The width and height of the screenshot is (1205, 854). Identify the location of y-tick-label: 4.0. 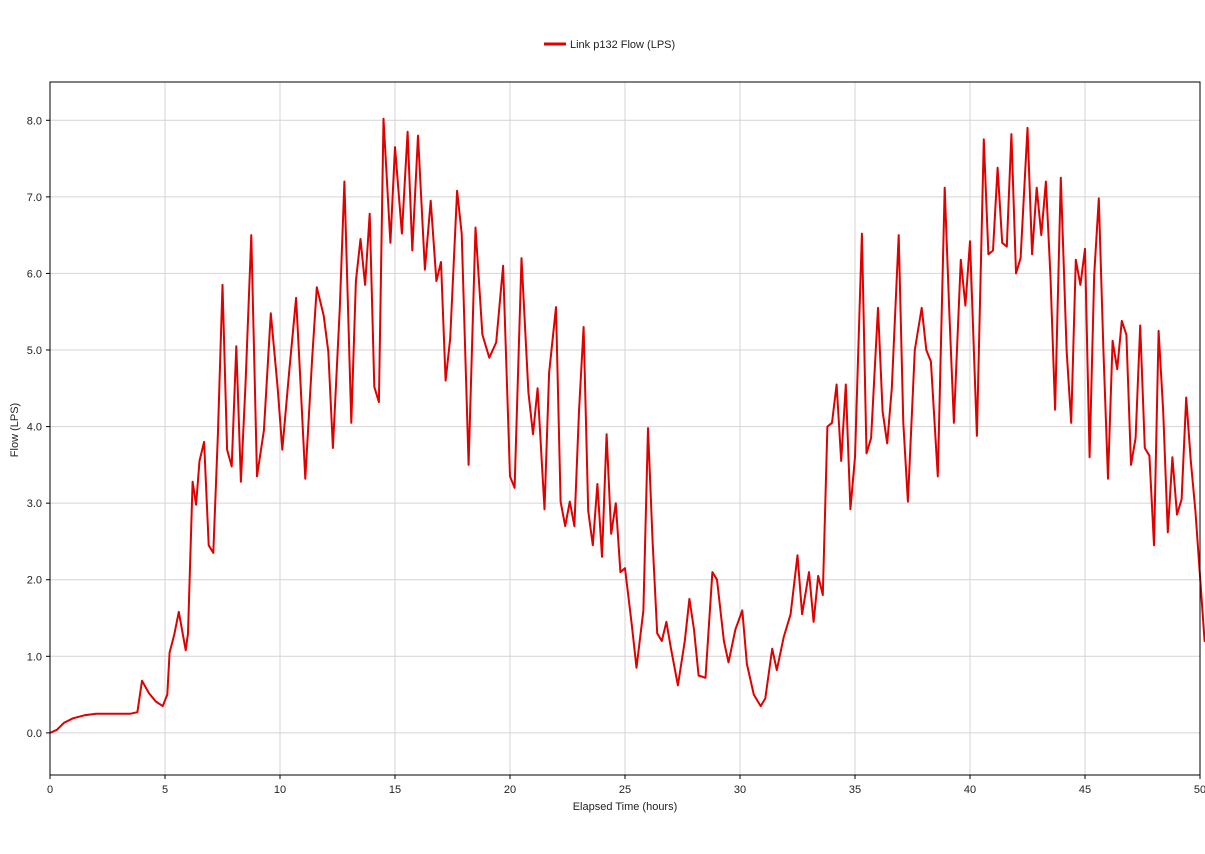
(34, 428).